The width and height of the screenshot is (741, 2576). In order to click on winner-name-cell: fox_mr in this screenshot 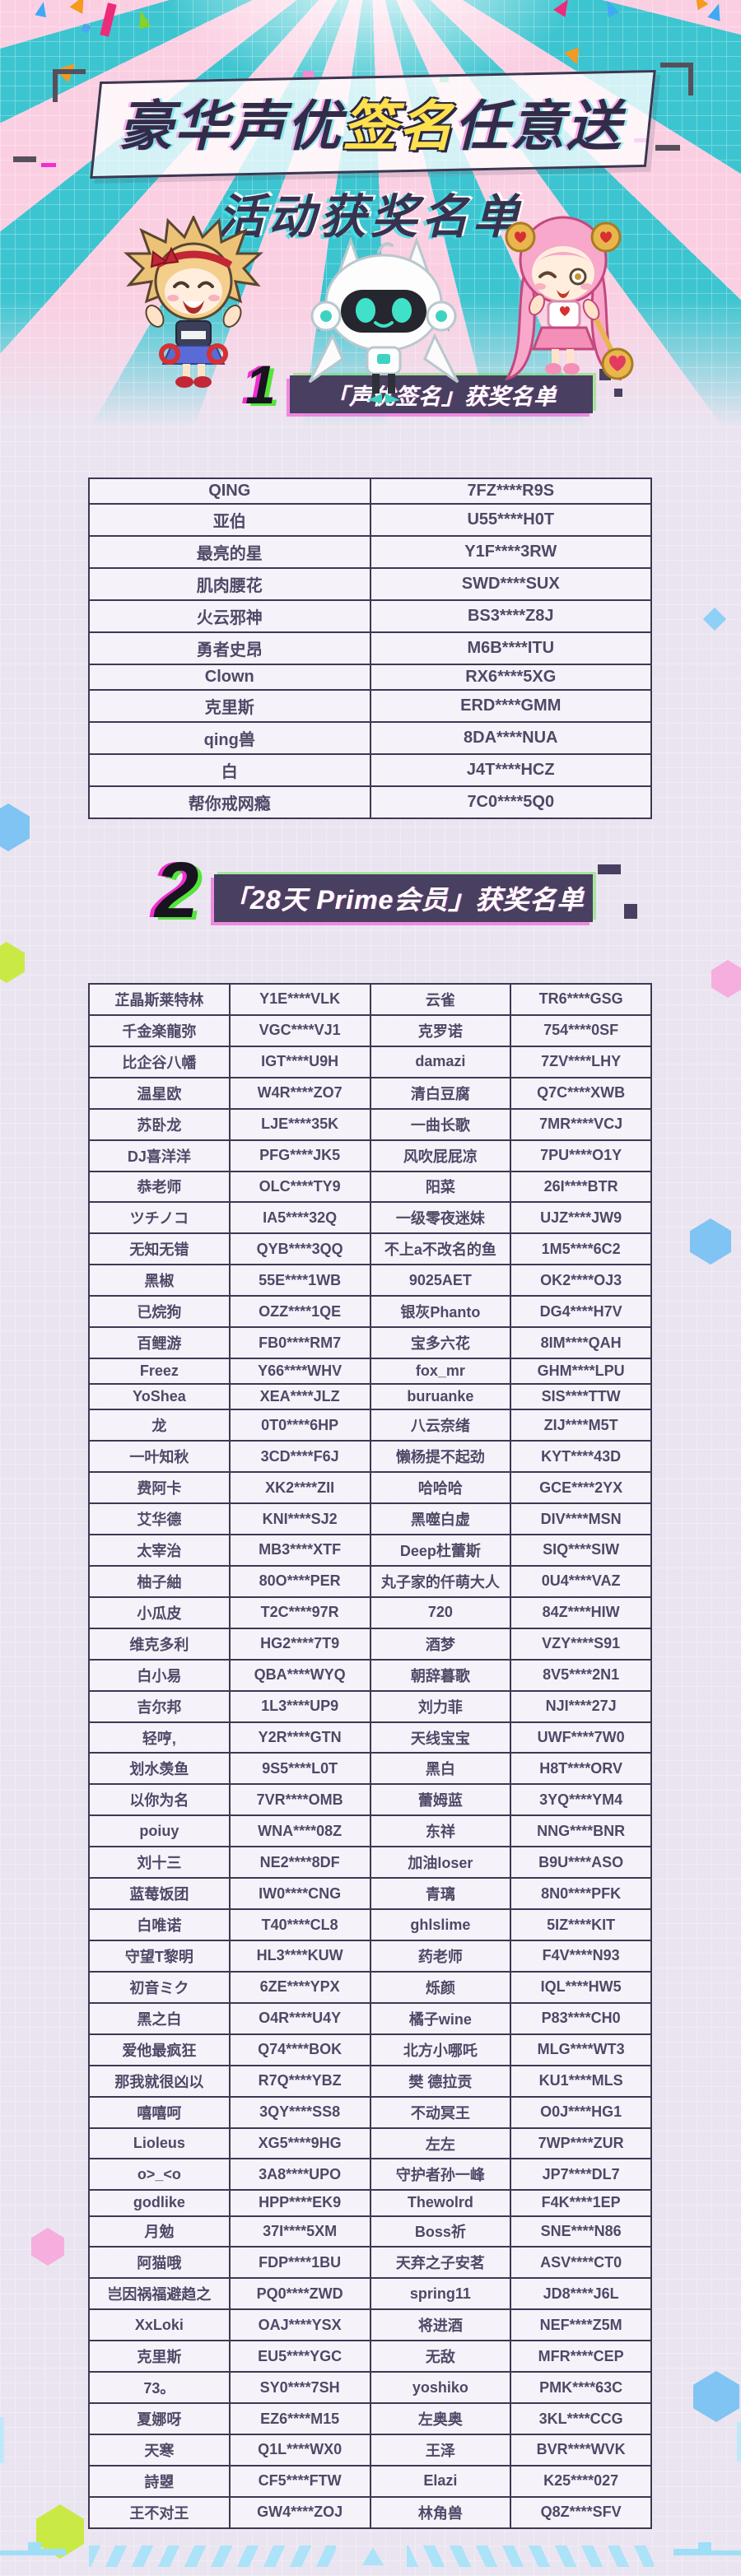, I will do `click(440, 1372)`.